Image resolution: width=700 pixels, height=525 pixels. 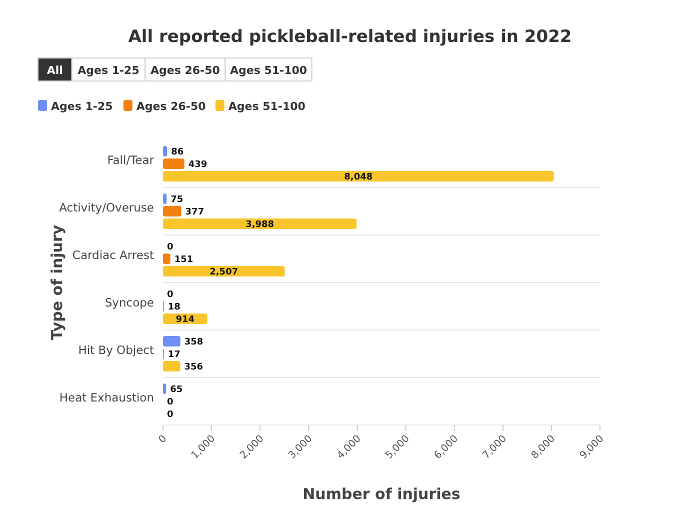 I want to click on y-axis-title: Type of injury, so click(x=57, y=282).